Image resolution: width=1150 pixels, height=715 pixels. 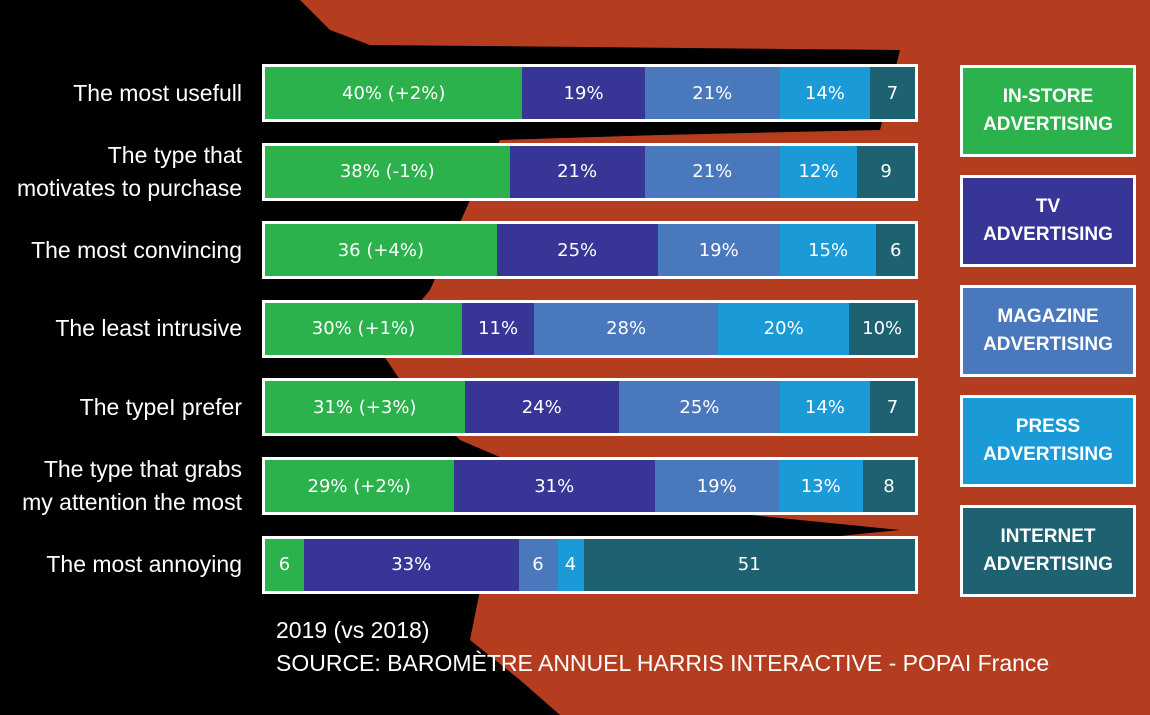 What do you see at coordinates (365, 407) in the screenshot?
I see `bar-segment: 31% (+3%)` at bounding box center [365, 407].